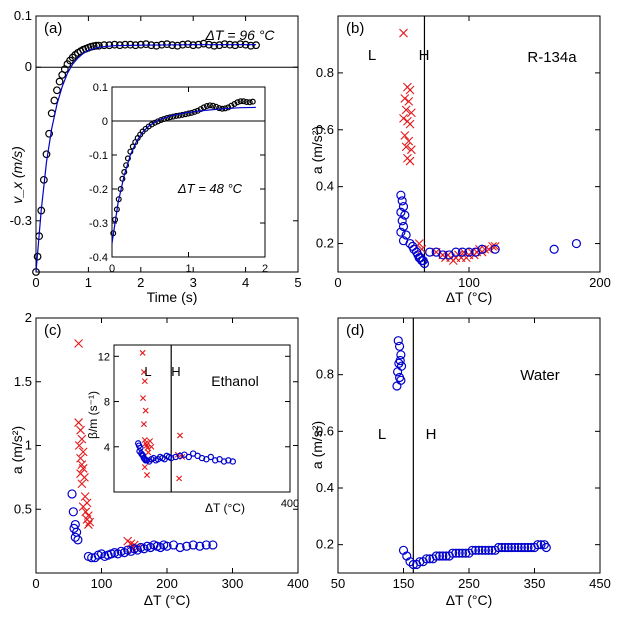 The height and width of the screenshot is (629, 619). I want to click on b-xtick-label: 200, so click(600, 282).